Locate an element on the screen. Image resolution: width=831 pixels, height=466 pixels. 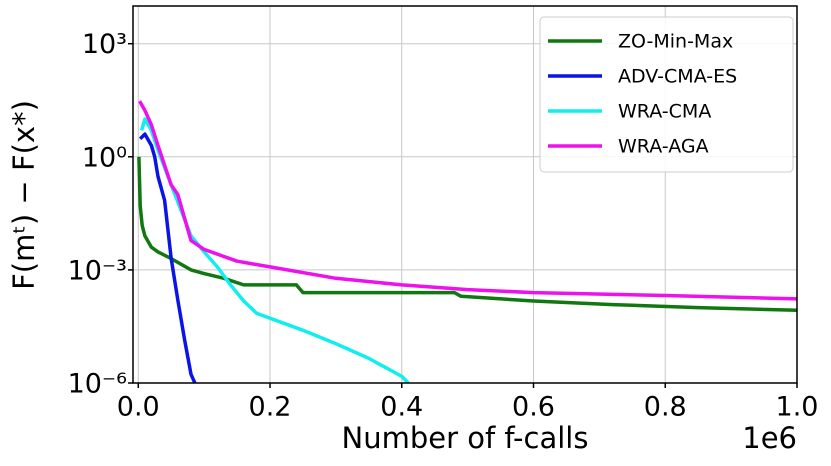
x-tick-label: 0.2 is located at coordinates (270, 407).